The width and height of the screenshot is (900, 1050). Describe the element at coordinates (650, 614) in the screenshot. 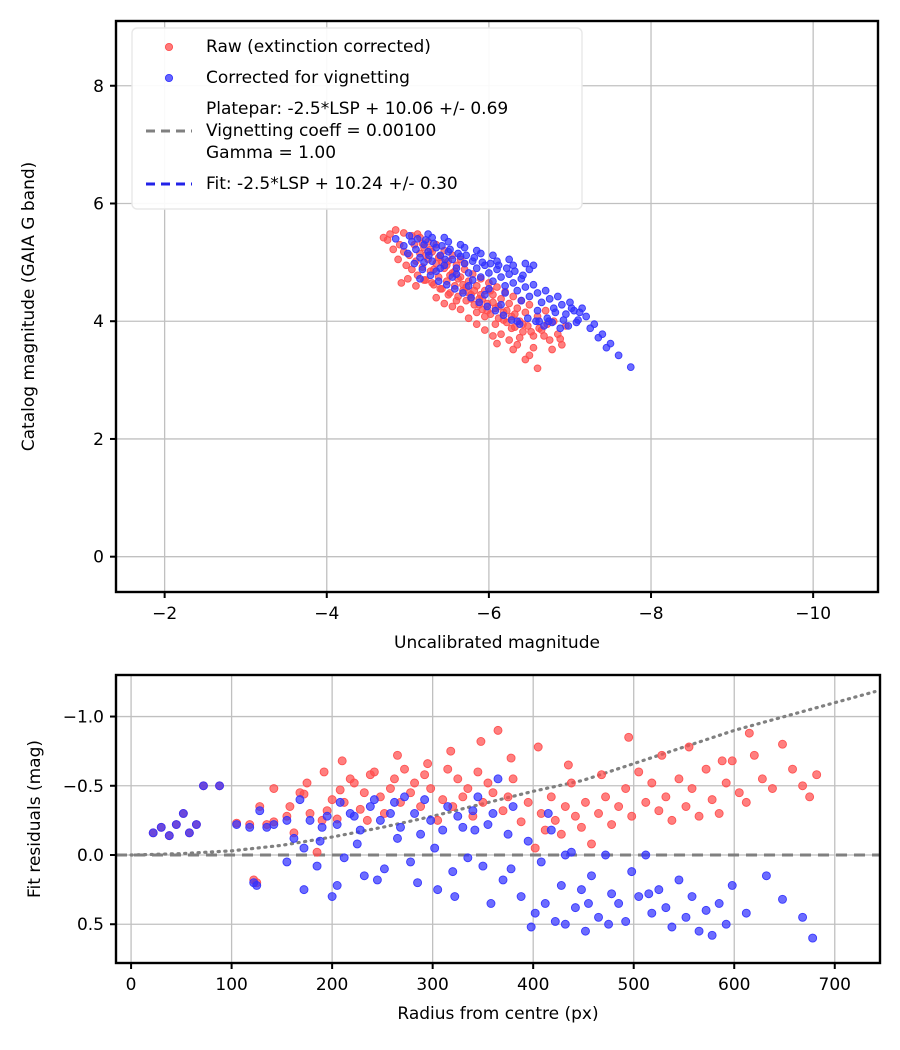

I see `x-tick-label: −8` at that location.